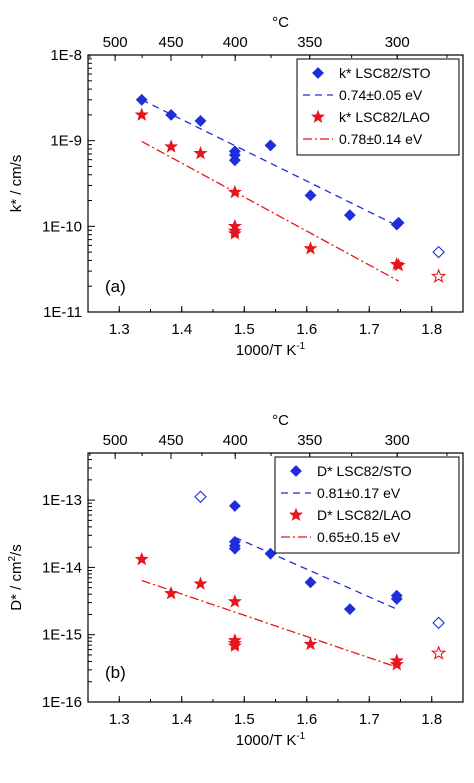  What do you see at coordinates (385, 73) in the screenshot?
I see `legend-entry-sto: k* LSC82/STO` at bounding box center [385, 73].